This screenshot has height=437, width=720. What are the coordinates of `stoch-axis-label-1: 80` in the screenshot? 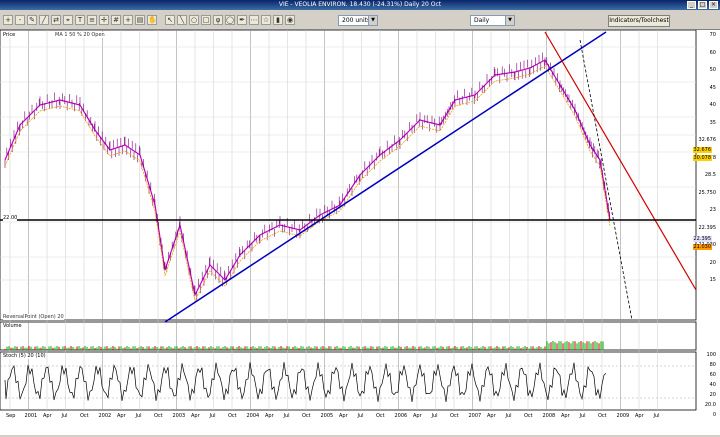 It's located at (712, 365).